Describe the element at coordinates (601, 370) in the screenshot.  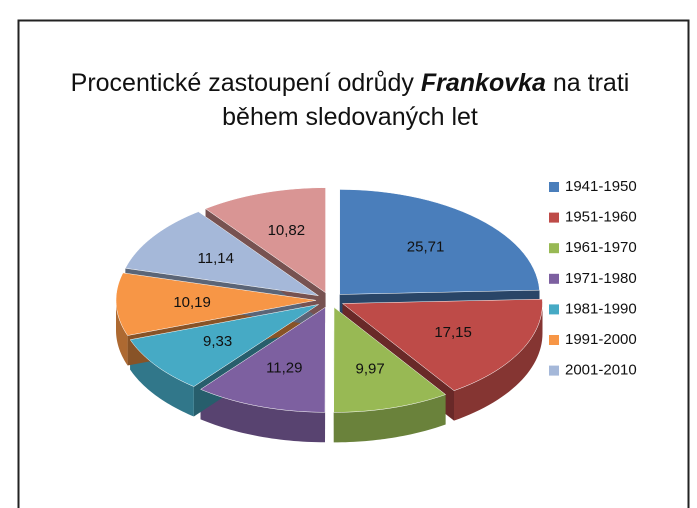
I see `legend-label: 2001-2010` at that location.